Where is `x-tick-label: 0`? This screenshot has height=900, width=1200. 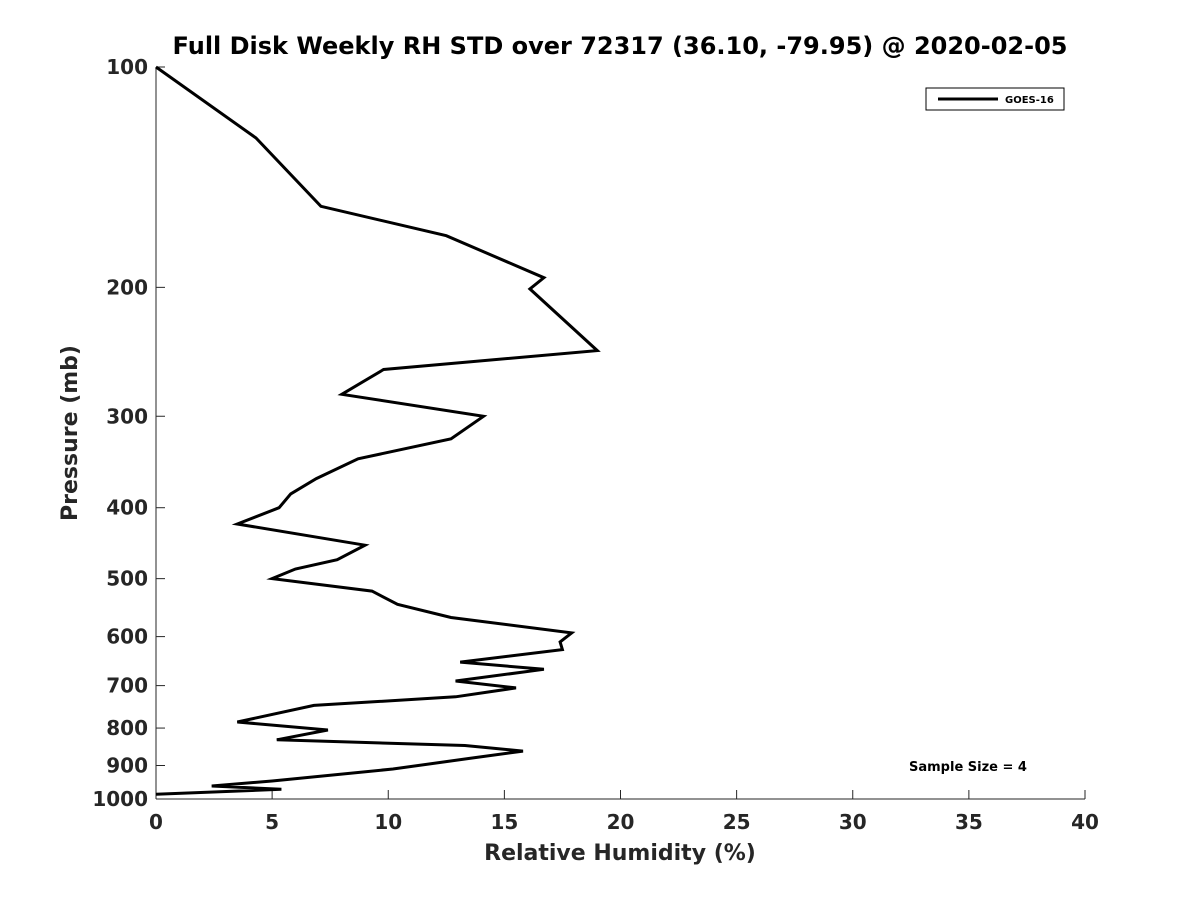
x-tick-label: 0 is located at coordinates (156, 822).